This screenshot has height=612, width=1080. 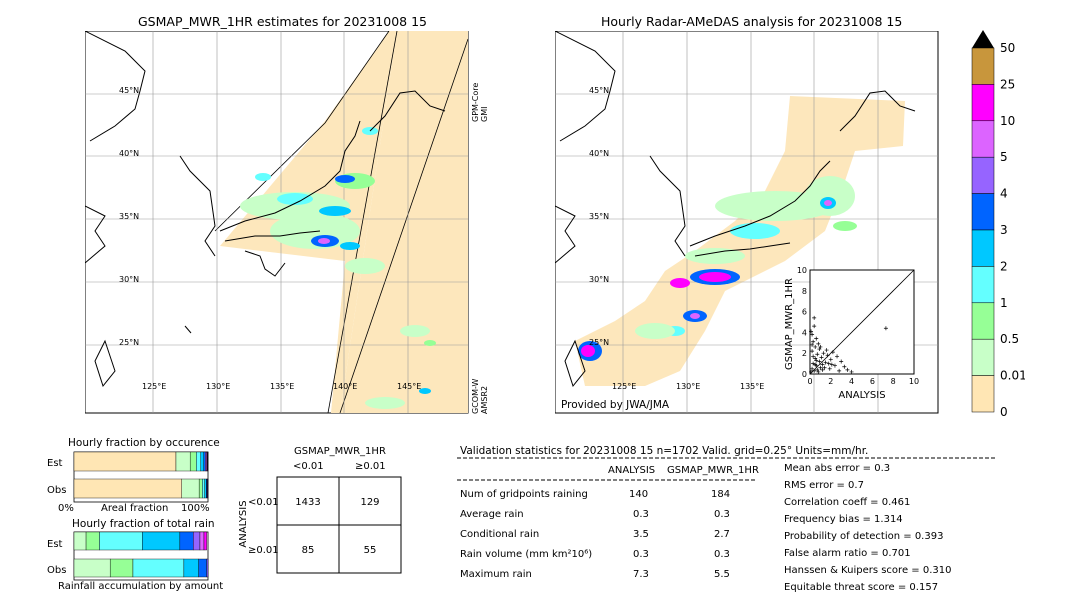 I want to click on col-analysis: ANALYSIS, so click(x=632, y=470).